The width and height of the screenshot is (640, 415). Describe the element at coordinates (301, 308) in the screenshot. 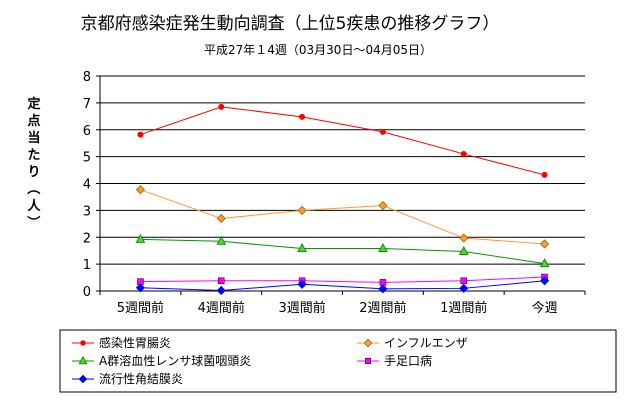

I see `x-tick-label: 3週間前` at that location.